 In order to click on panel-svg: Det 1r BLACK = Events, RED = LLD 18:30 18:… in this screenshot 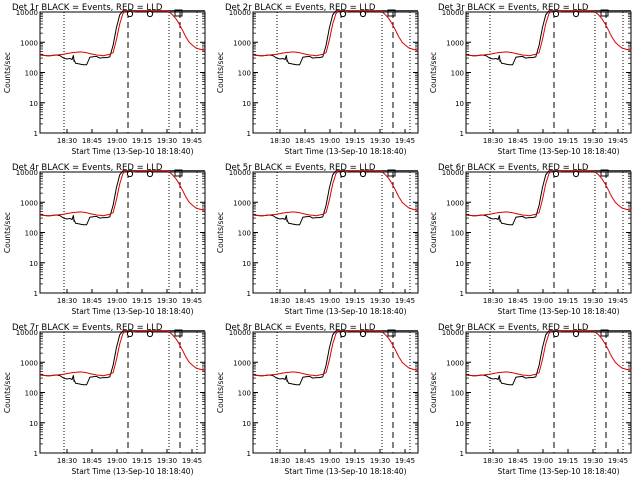, I will do `click(104, 79)`.